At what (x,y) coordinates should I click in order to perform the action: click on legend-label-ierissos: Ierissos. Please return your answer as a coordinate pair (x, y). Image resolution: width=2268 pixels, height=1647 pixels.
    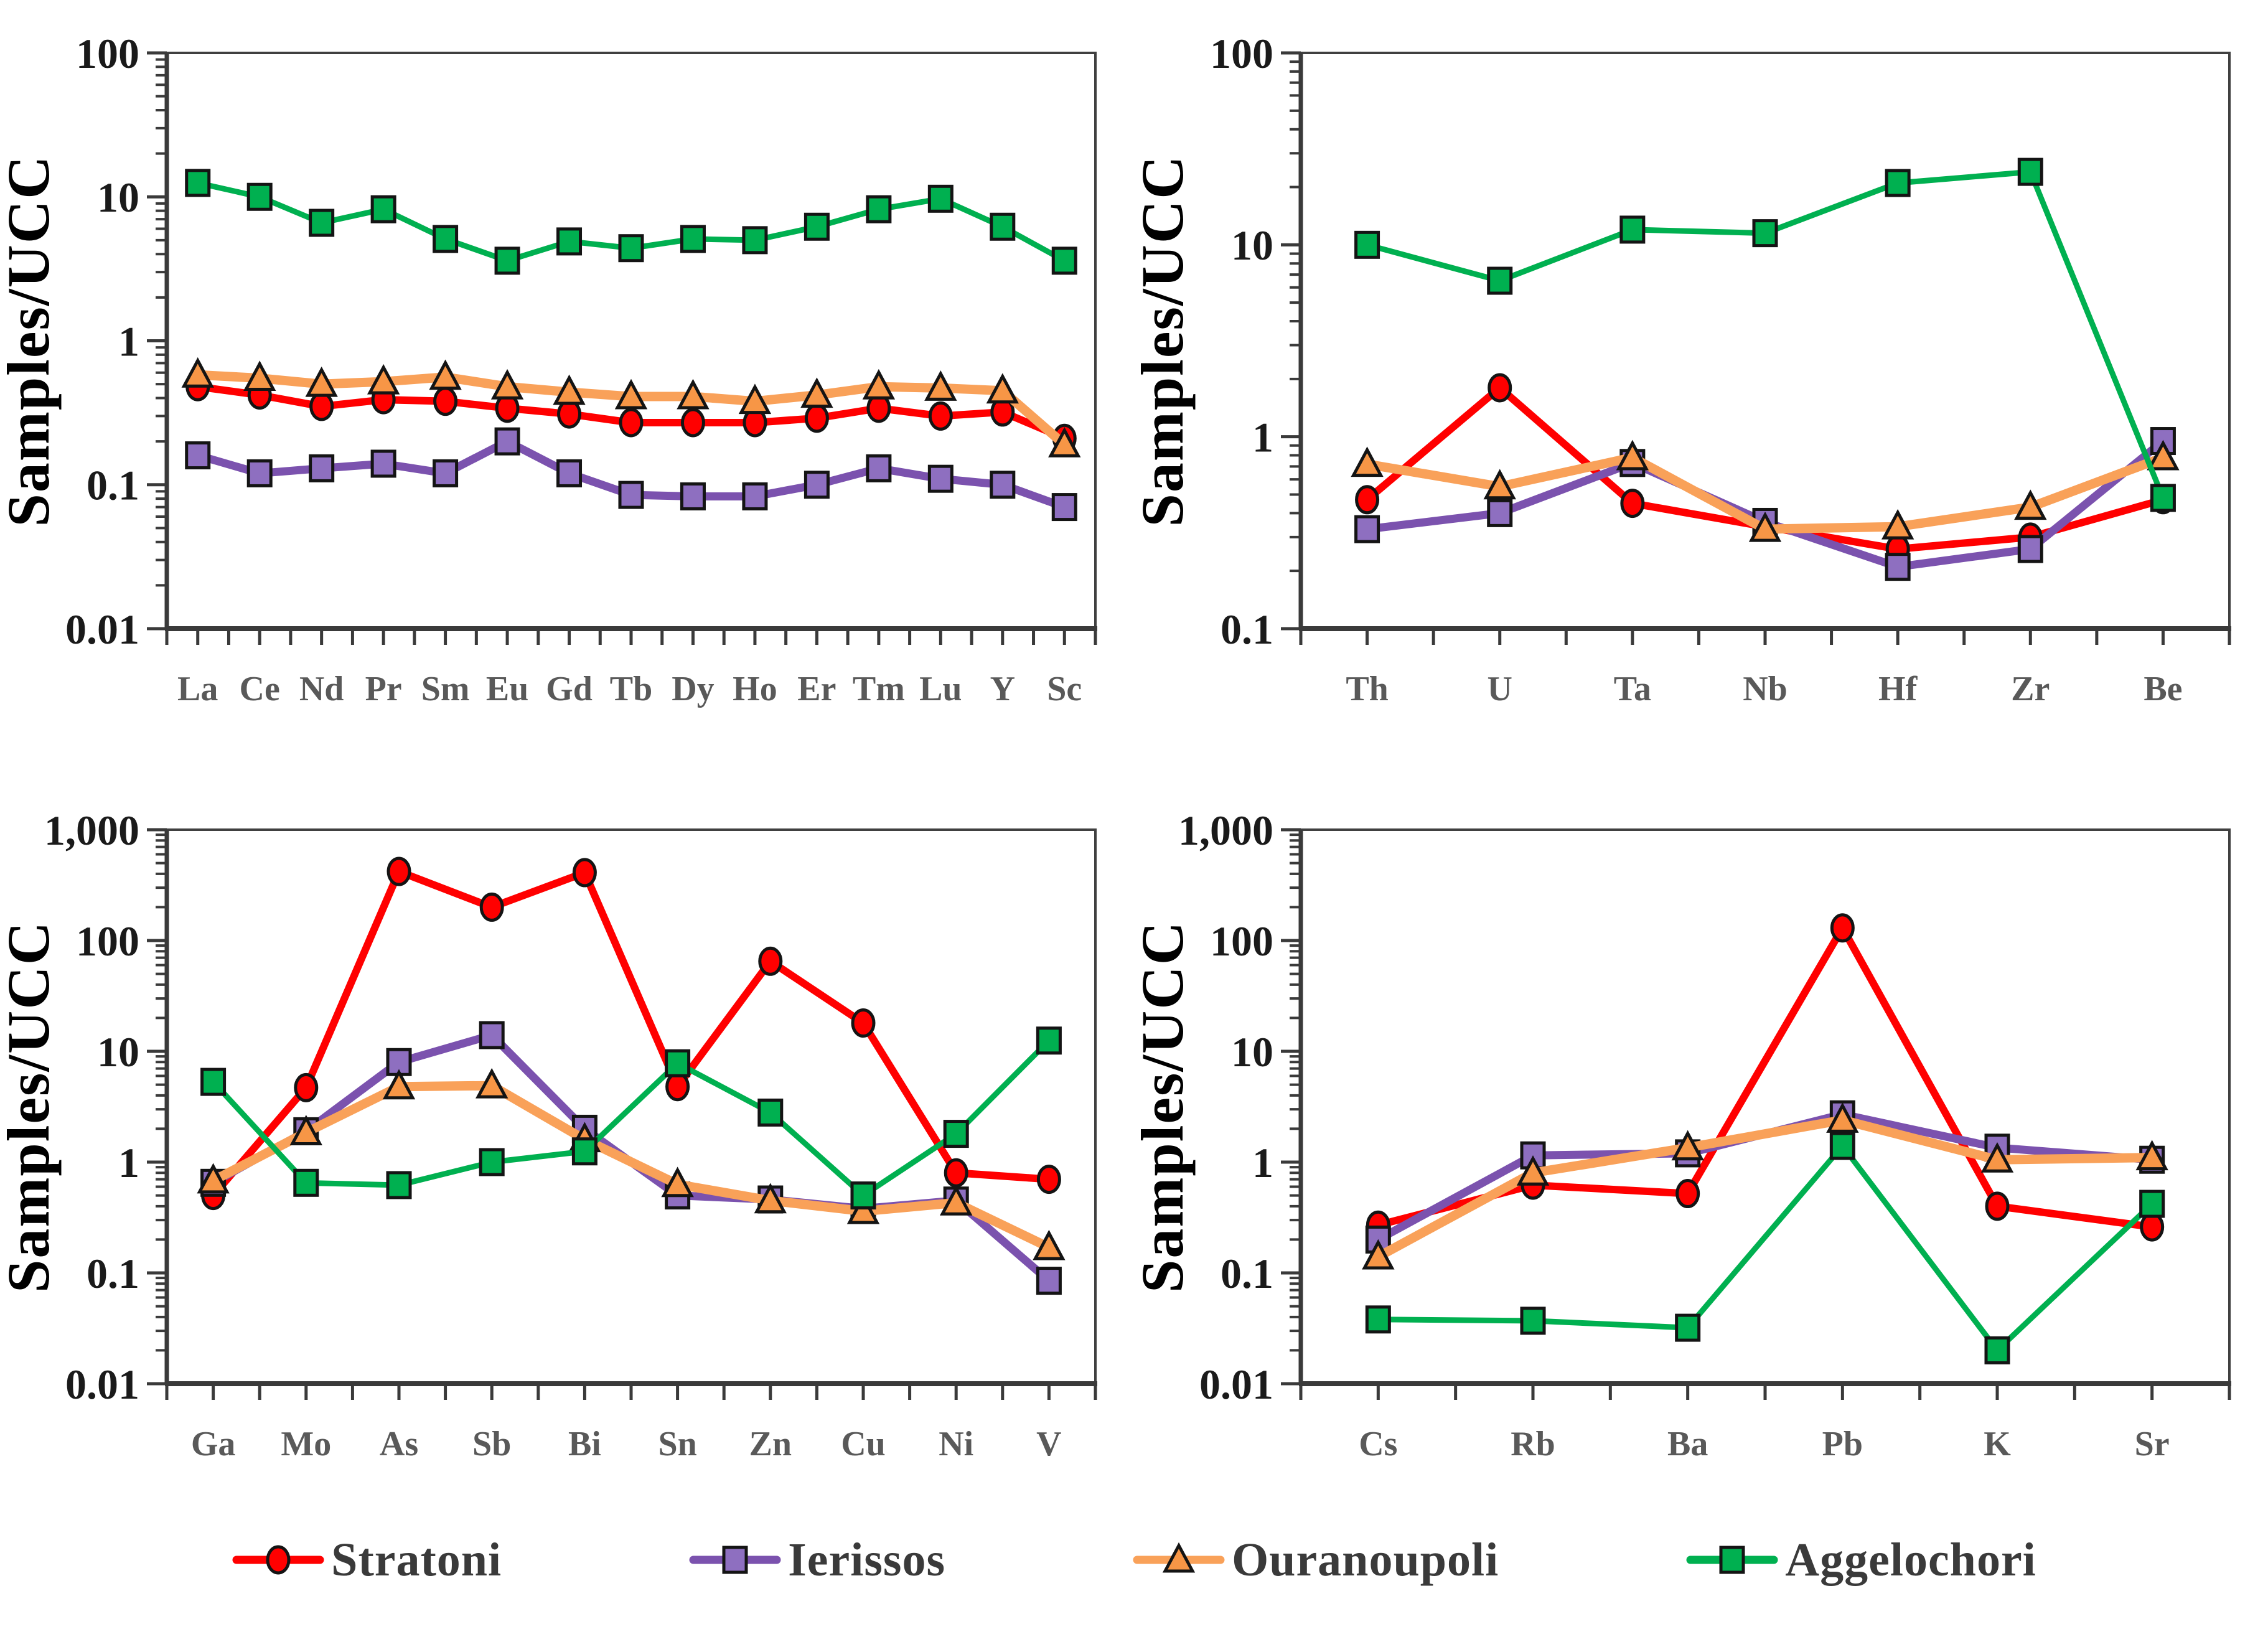
    Looking at the image, I should click on (867, 1559).